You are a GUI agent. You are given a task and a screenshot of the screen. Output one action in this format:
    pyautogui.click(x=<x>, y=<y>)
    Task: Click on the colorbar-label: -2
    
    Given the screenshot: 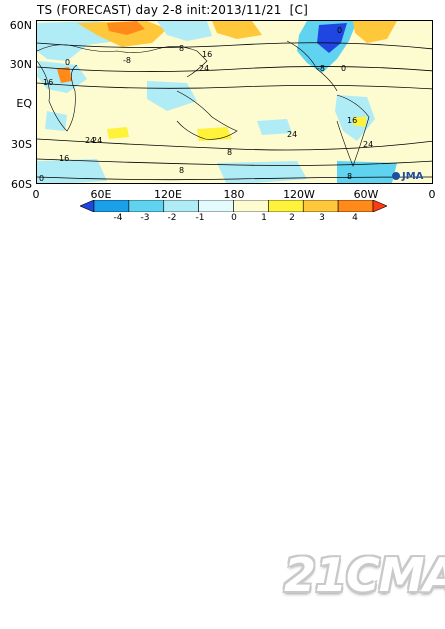 What is the action you would take?
    pyautogui.click(x=172, y=218)
    